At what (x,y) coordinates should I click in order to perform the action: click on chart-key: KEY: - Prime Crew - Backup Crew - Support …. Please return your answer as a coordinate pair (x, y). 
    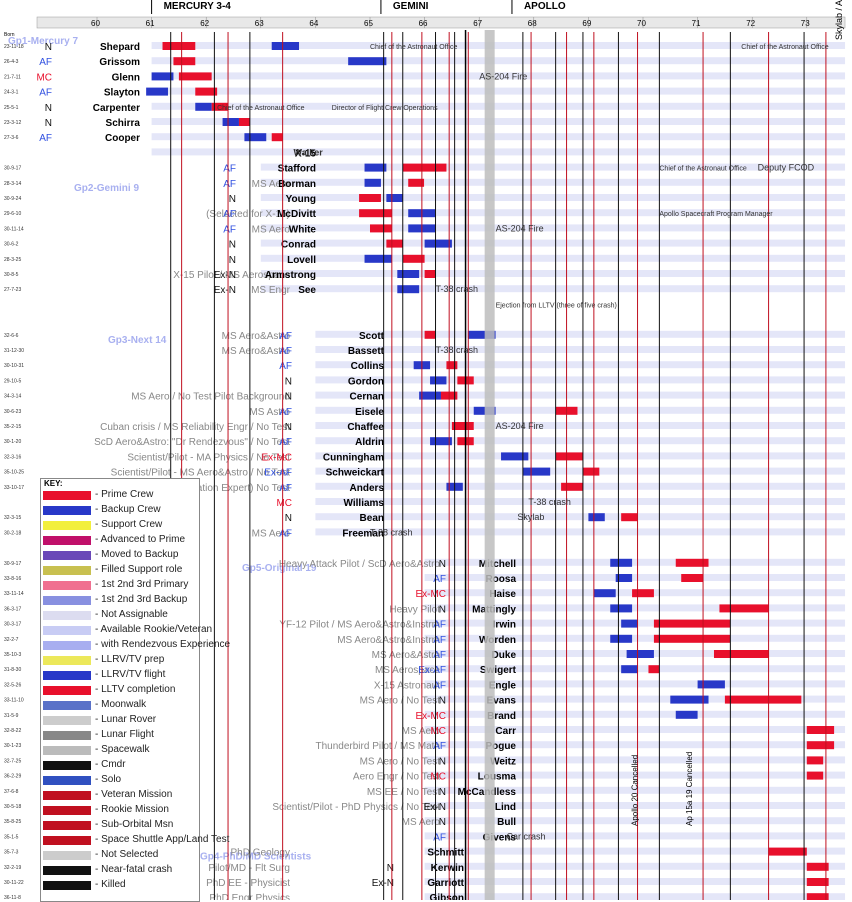
    Looking at the image, I should click on (135, 690).